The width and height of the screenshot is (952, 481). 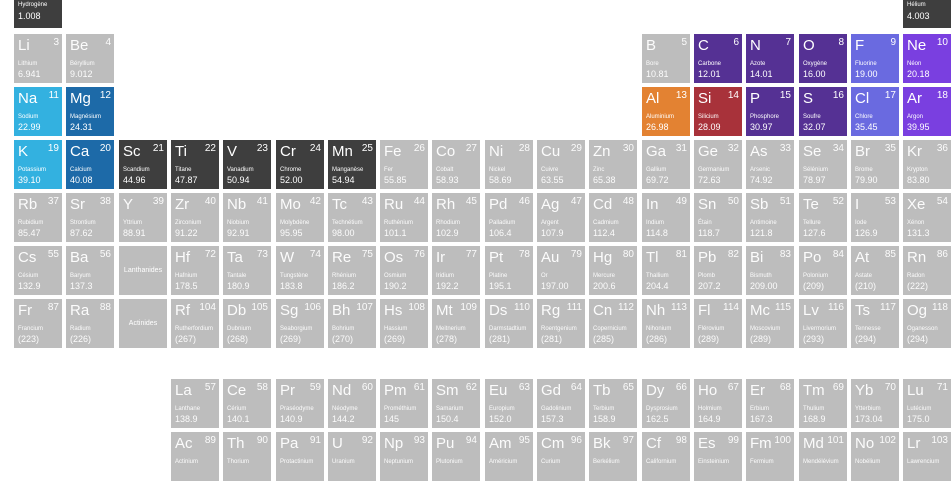 What do you see at coordinates (770, 403) in the screenshot?
I see `element-cell-er: Er 68 Erbium 167.3` at bounding box center [770, 403].